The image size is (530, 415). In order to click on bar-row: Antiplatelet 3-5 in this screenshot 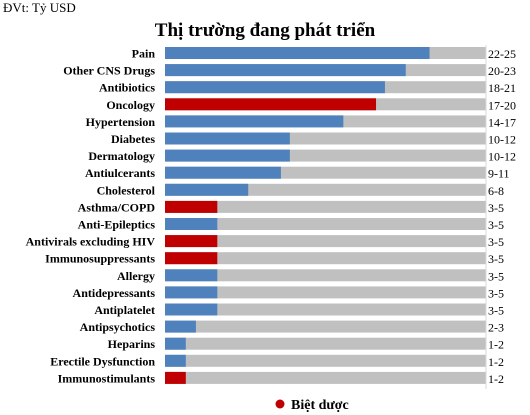, I will do `click(299, 310)`.